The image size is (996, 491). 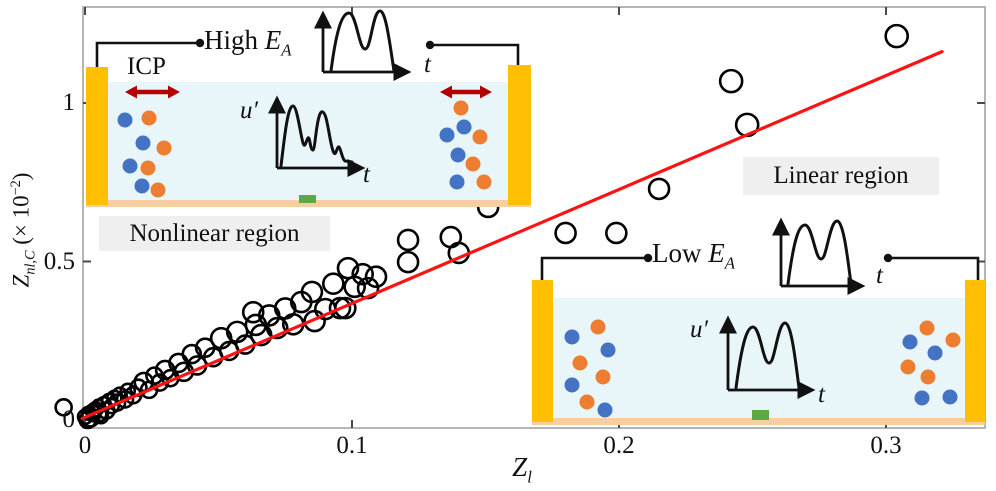 What do you see at coordinates (819, 252) in the screenshot?
I see `low-ea-signal-waveform` at bounding box center [819, 252].